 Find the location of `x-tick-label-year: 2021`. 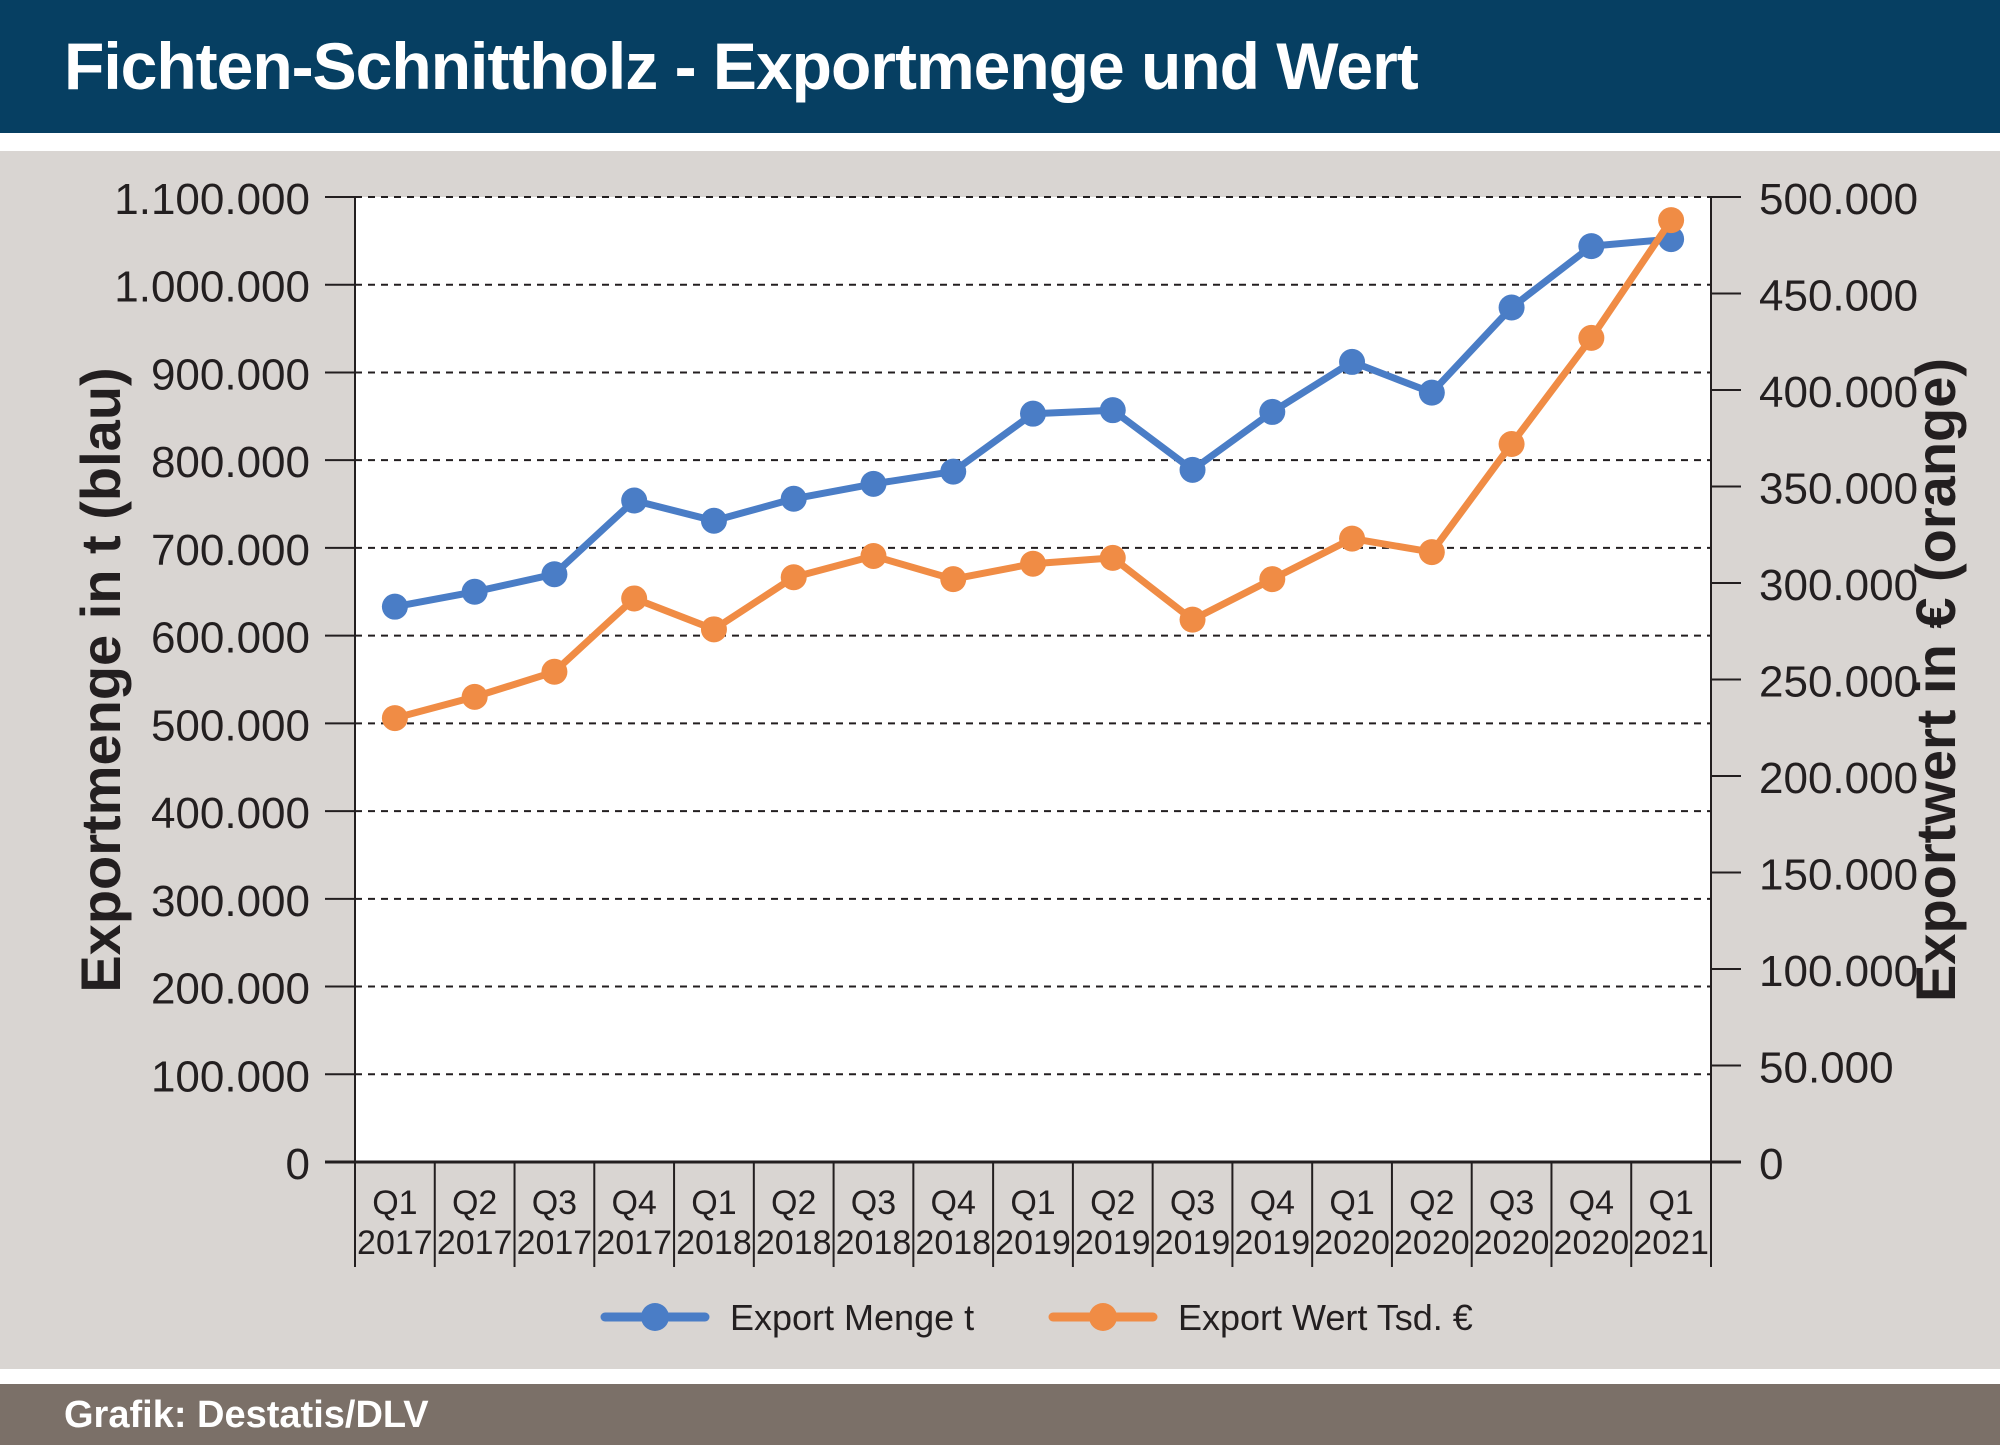

x-tick-label-year: 2021 is located at coordinates (1671, 1243).